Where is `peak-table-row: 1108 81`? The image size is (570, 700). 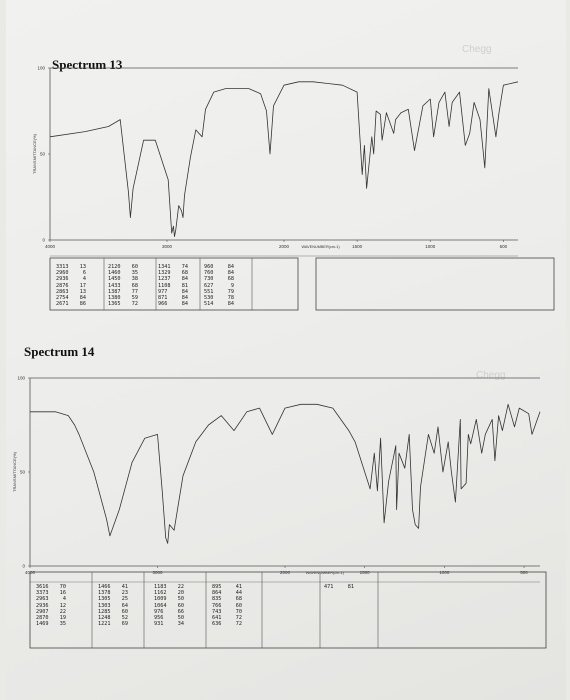 peak-table-row: 1108 81 is located at coordinates (173, 286).